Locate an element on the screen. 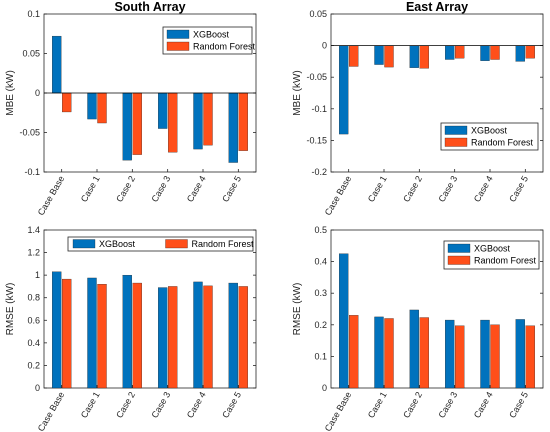  y-tick-label: 0.05 is located at coordinates (31, 54).